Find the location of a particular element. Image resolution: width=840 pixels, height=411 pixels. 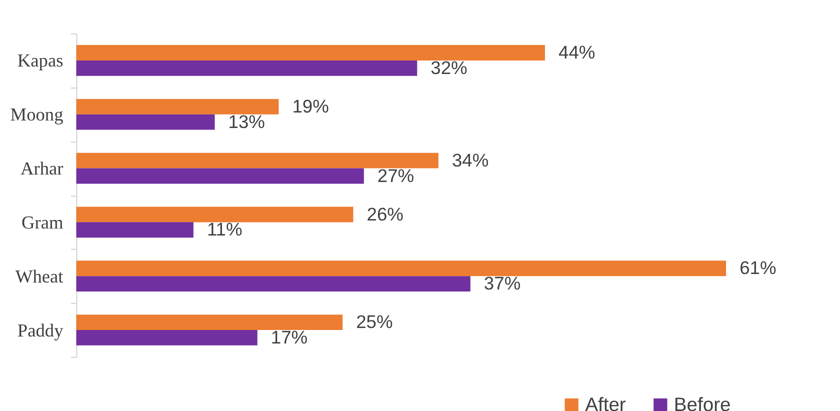

data-label: 26% is located at coordinates (385, 213).